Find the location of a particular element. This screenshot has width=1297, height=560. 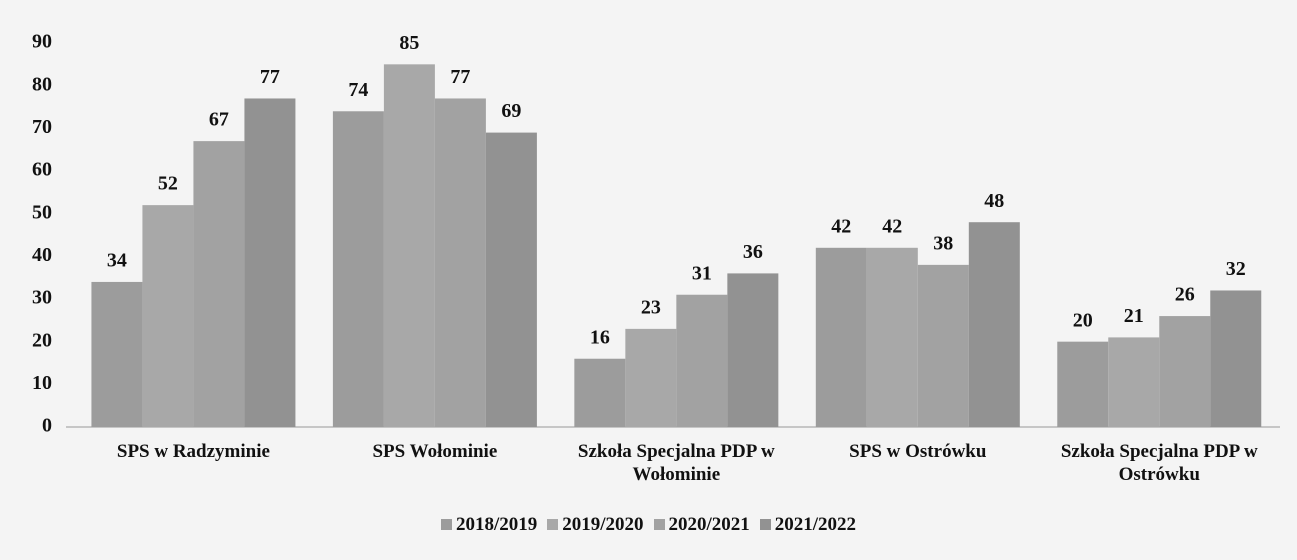

data-label: 85 is located at coordinates (409, 43).